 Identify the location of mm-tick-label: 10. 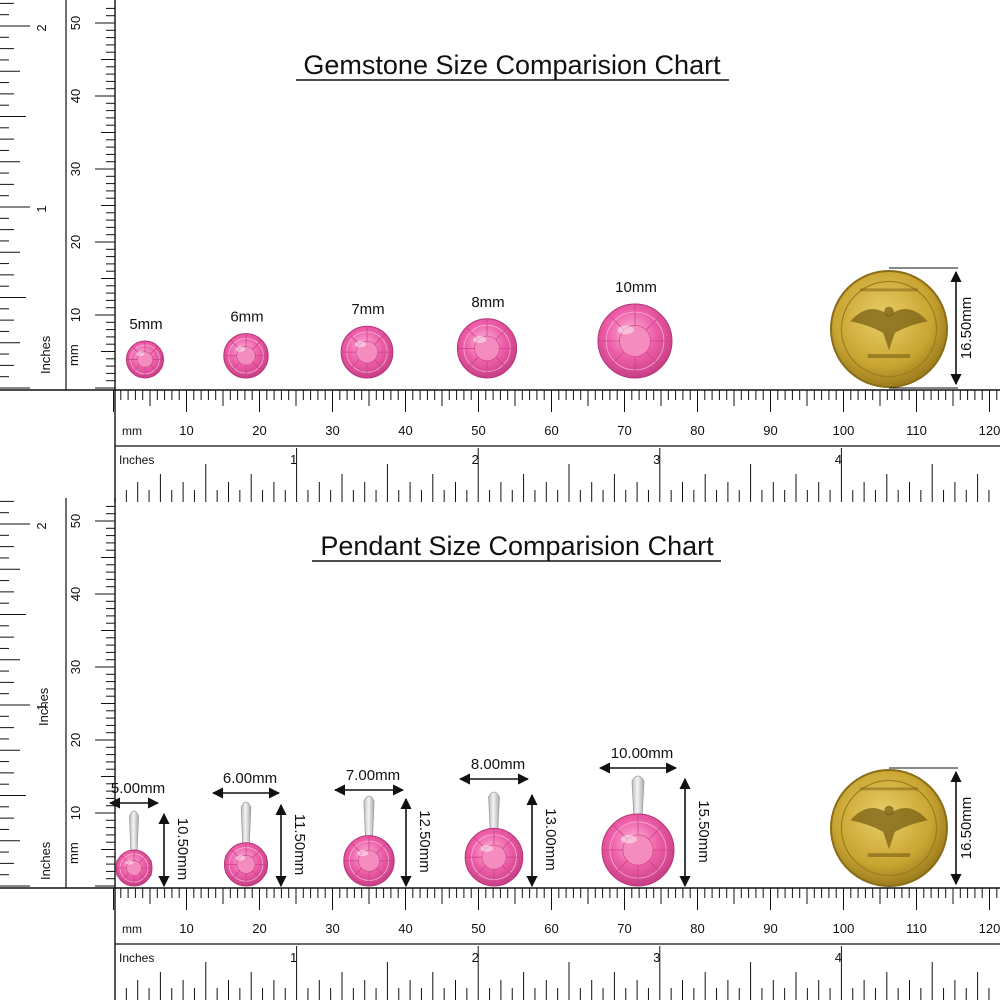
(186, 928).